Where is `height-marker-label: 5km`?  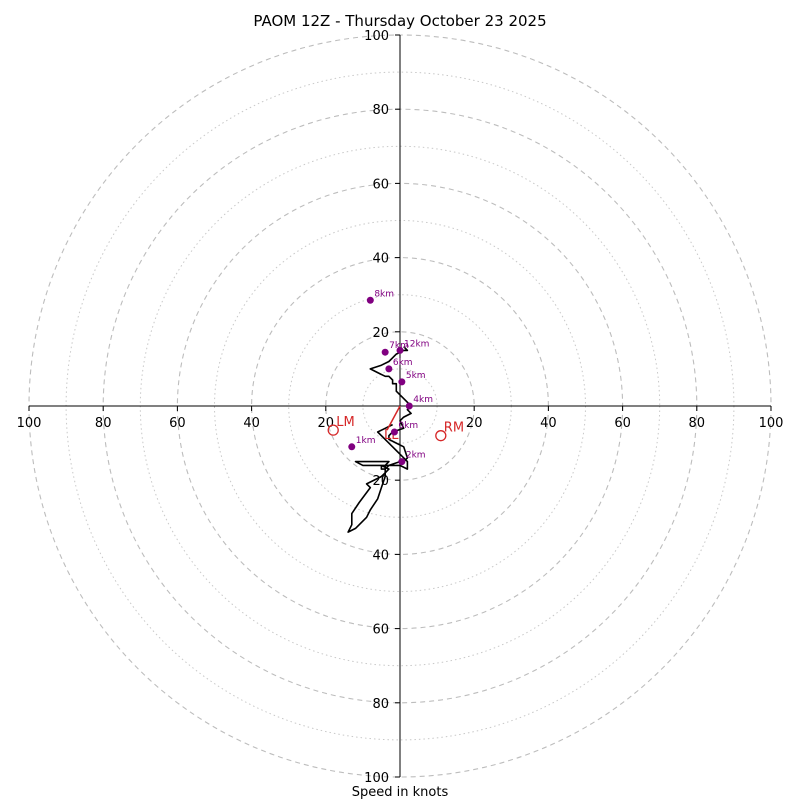
height-marker-label: 5km is located at coordinates (416, 376).